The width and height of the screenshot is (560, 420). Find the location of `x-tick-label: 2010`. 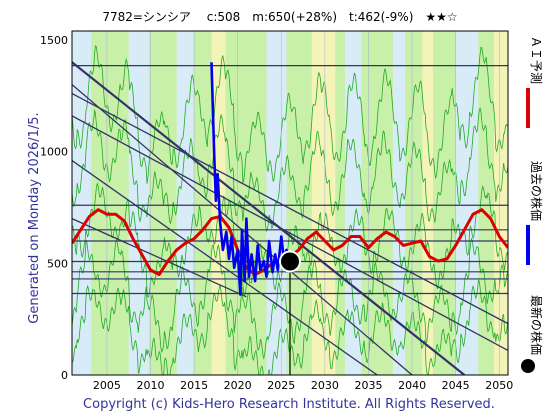

x-tick-label: 2010 is located at coordinates (150, 385).